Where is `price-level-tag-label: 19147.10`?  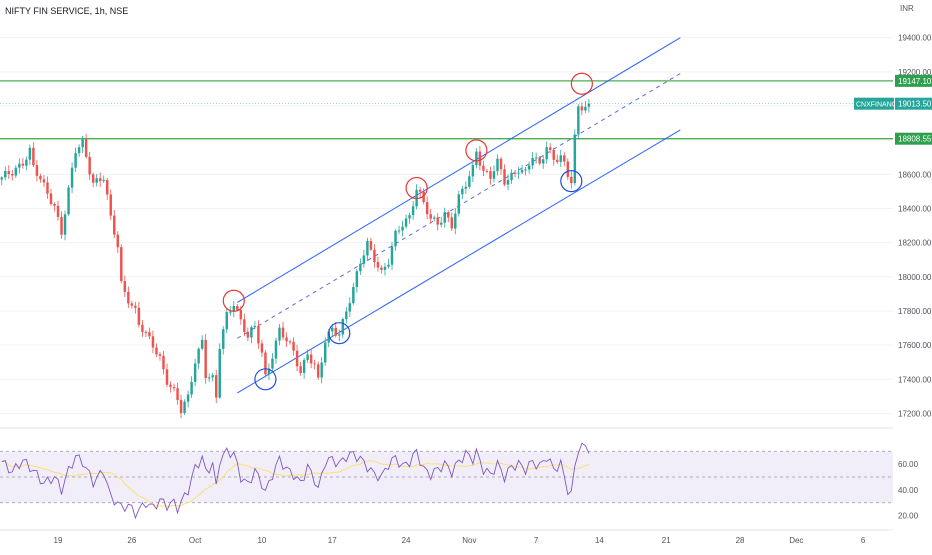
price-level-tag-label: 19147.10 is located at coordinates (915, 81).